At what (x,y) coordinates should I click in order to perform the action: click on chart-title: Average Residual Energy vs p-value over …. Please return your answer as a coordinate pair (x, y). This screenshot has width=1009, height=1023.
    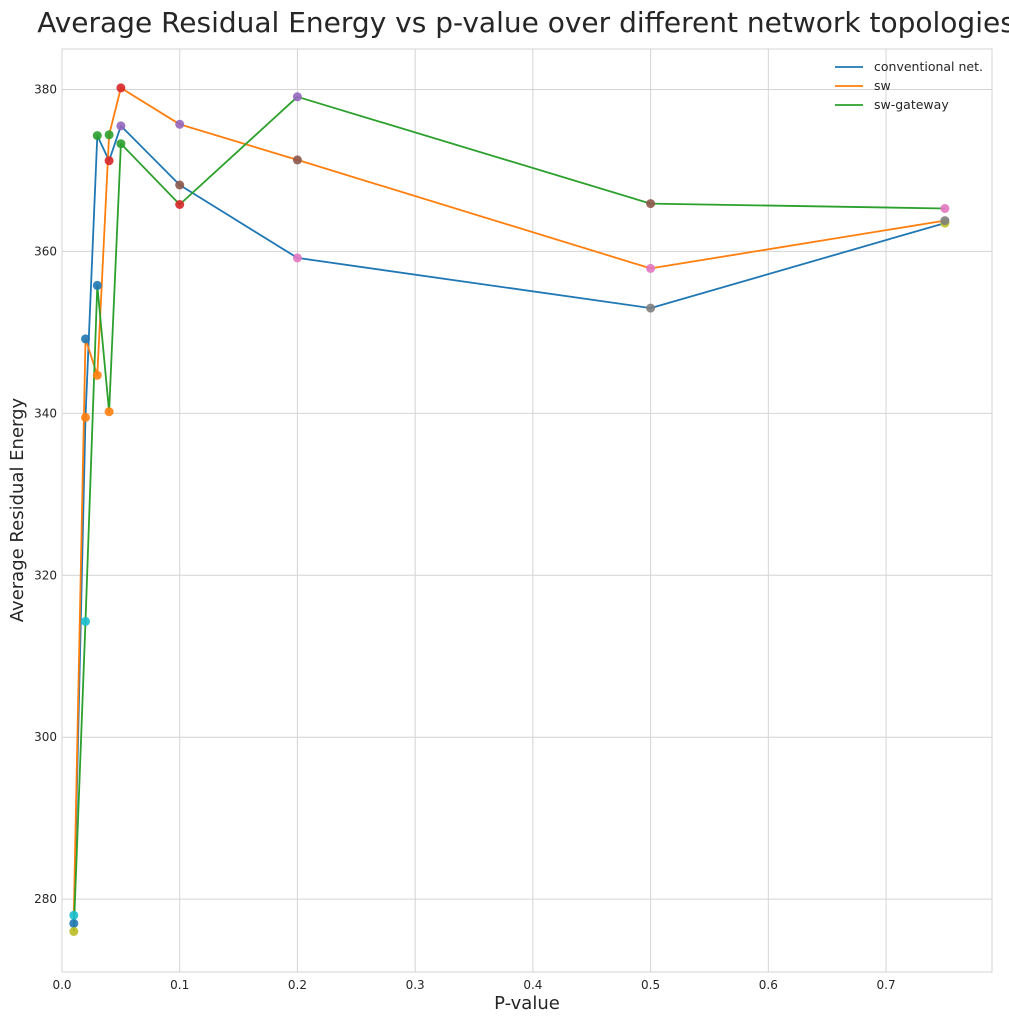
    Looking at the image, I should click on (523, 22).